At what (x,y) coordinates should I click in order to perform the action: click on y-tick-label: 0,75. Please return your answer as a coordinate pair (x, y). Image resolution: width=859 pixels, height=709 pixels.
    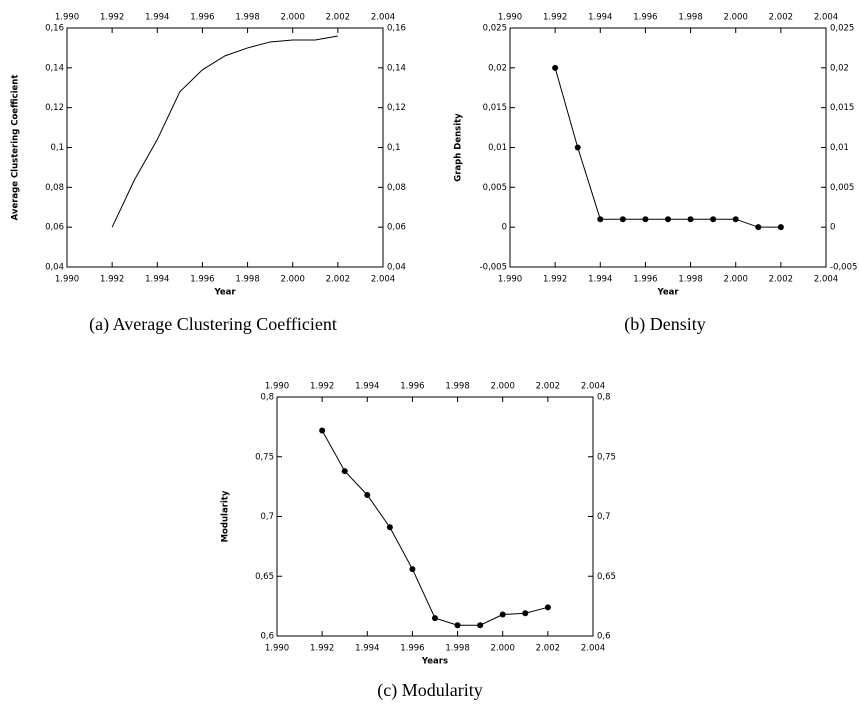
    Looking at the image, I should click on (264, 457).